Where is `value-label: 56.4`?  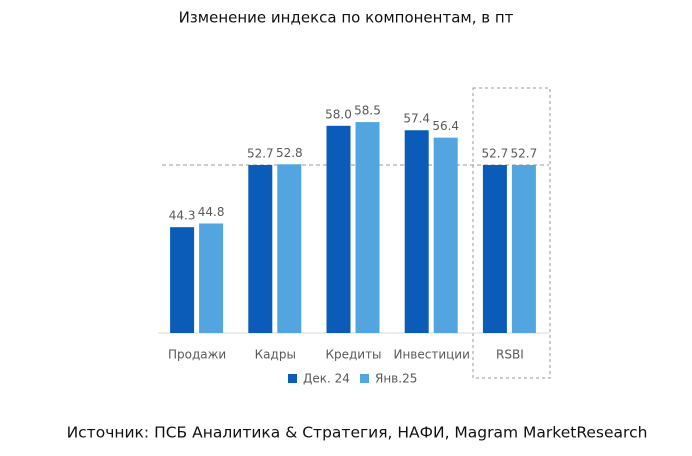 value-label: 56.4 is located at coordinates (445, 126).